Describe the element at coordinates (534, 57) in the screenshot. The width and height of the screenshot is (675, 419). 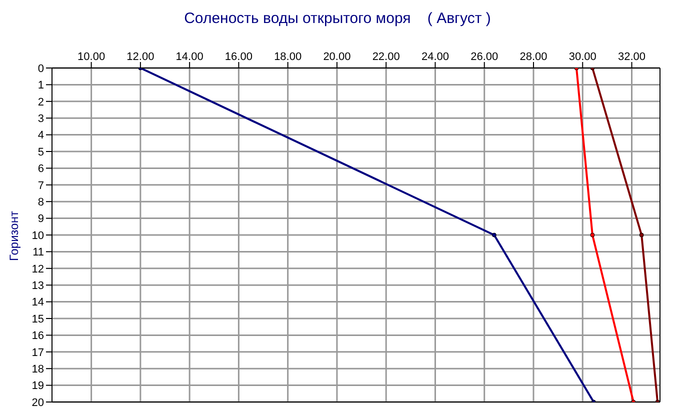
I see `x-tick-label: 28.00` at that location.